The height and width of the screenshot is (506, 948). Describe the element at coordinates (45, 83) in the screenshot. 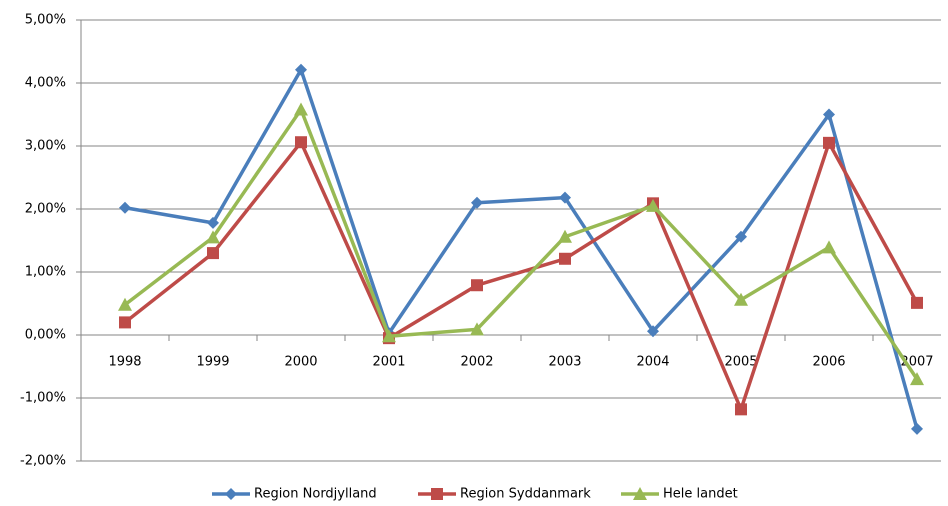

I see `y-tick-label: 4,00%` at that location.